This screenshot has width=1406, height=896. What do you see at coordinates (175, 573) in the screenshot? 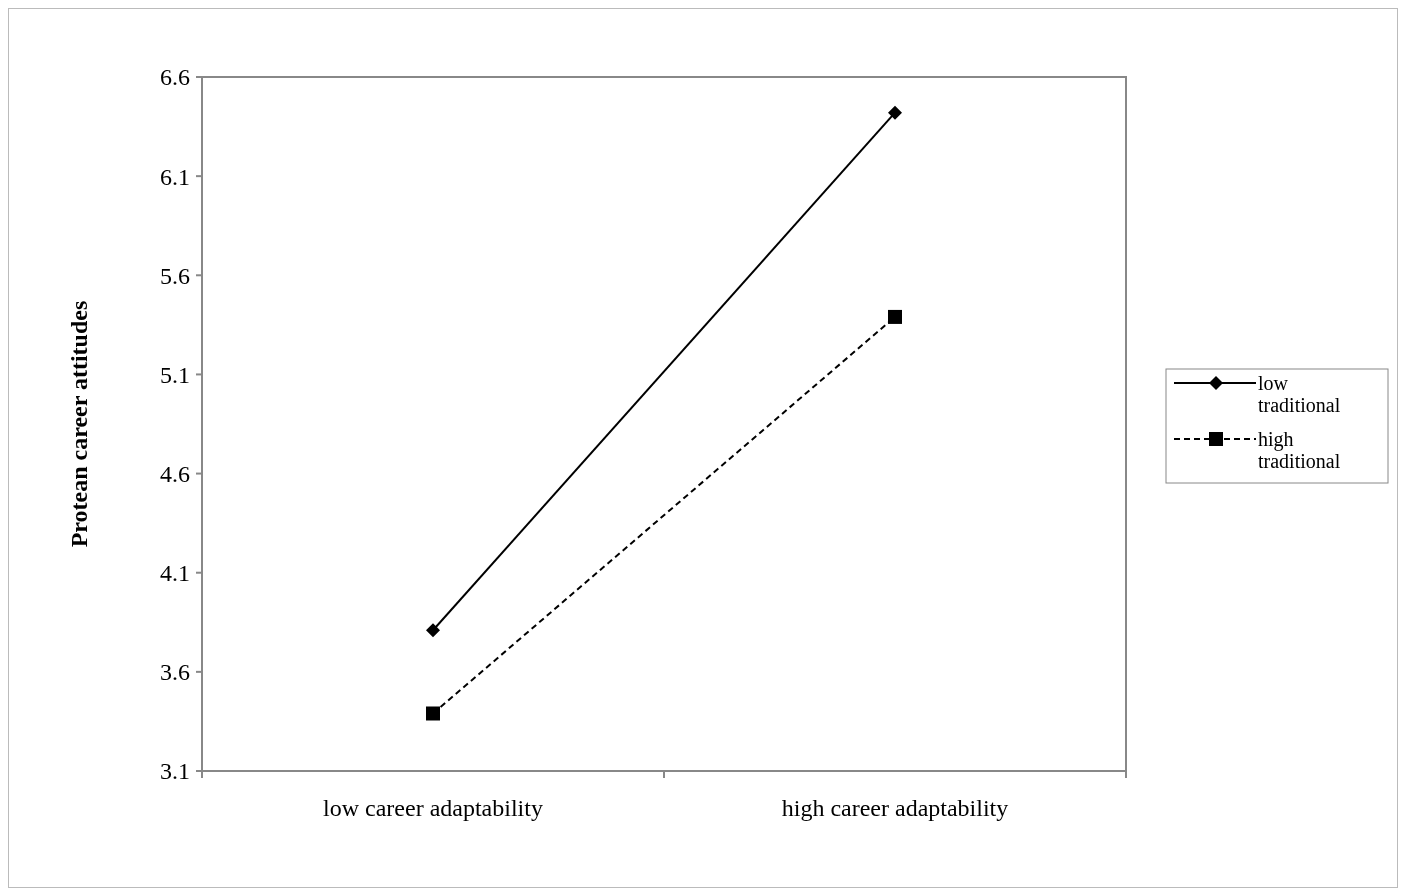
I see `y-tick-label: 4.1` at bounding box center [175, 573].